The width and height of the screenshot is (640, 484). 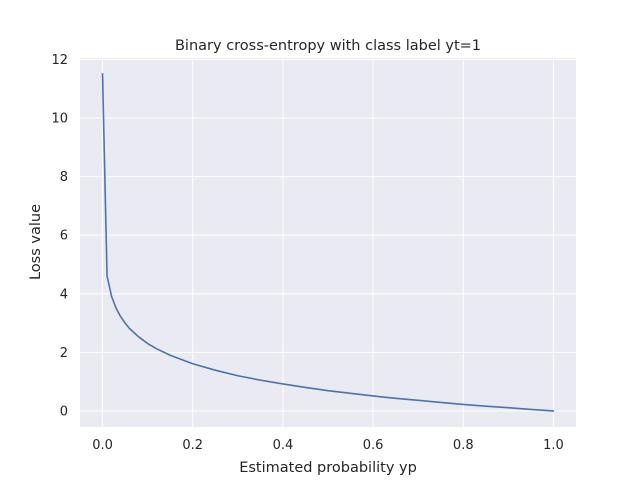 I want to click on y-tick-label: 0, so click(x=64, y=411).